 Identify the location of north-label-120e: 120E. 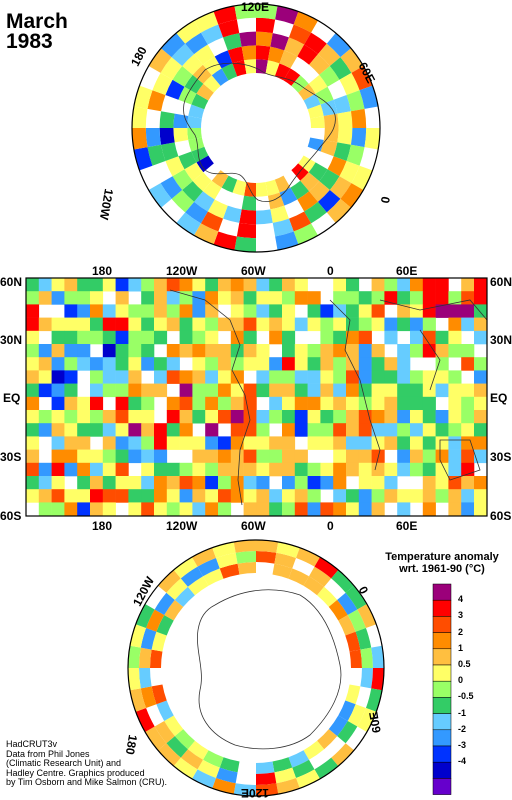
(255, 7).